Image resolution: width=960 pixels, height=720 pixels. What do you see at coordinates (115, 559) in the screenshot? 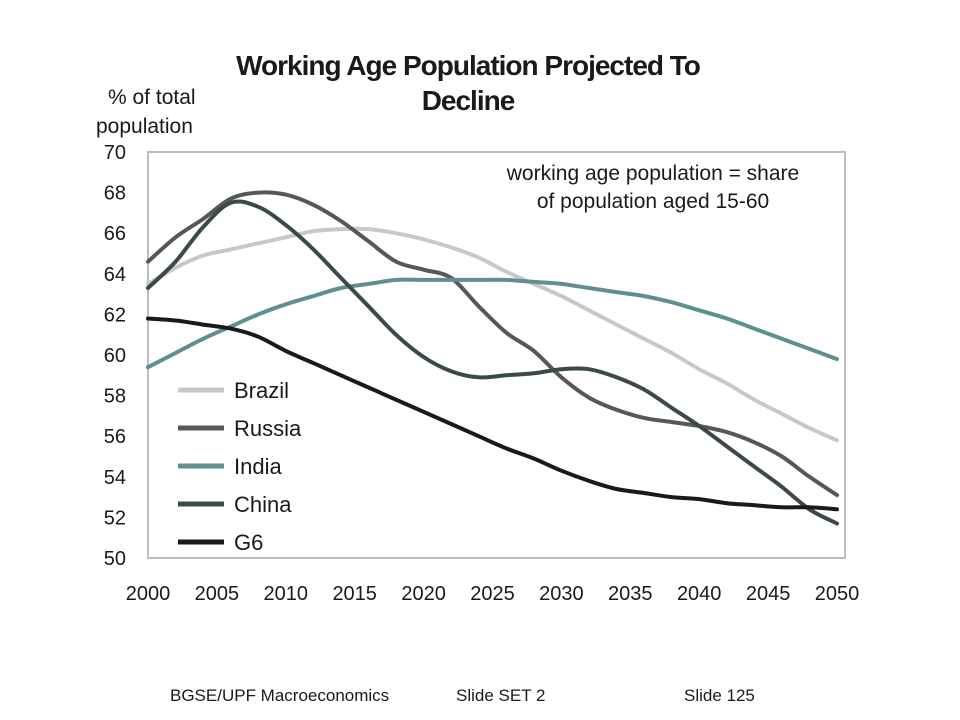
I see `y-tick-label: 50` at bounding box center [115, 559].